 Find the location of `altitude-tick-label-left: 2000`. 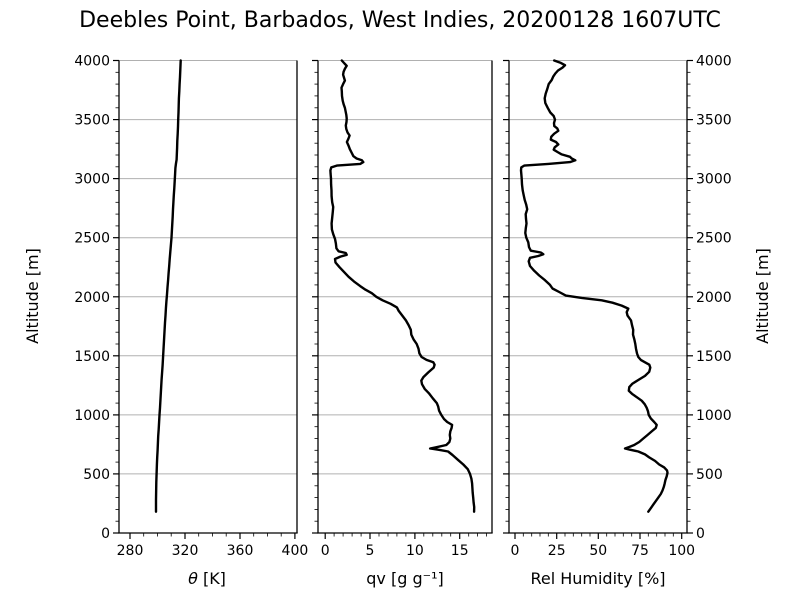

altitude-tick-label-left: 2000 is located at coordinates (92, 298).